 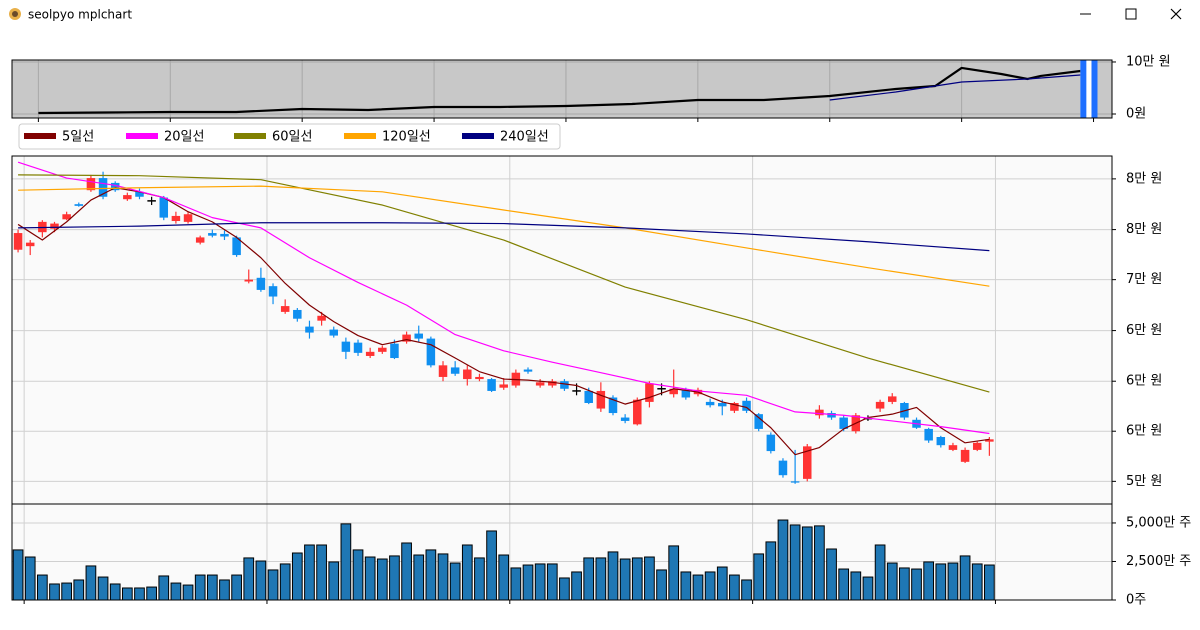 What do you see at coordinates (292, 137) in the screenshot?
I see `legend-label: 60일선` at bounding box center [292, 137].